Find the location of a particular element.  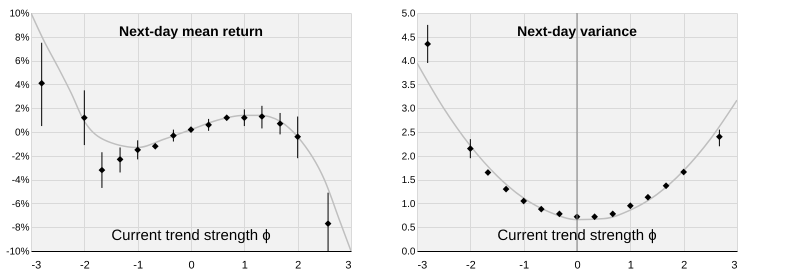

y-tick-label: 2.5 is located at coordinates (409, 133).